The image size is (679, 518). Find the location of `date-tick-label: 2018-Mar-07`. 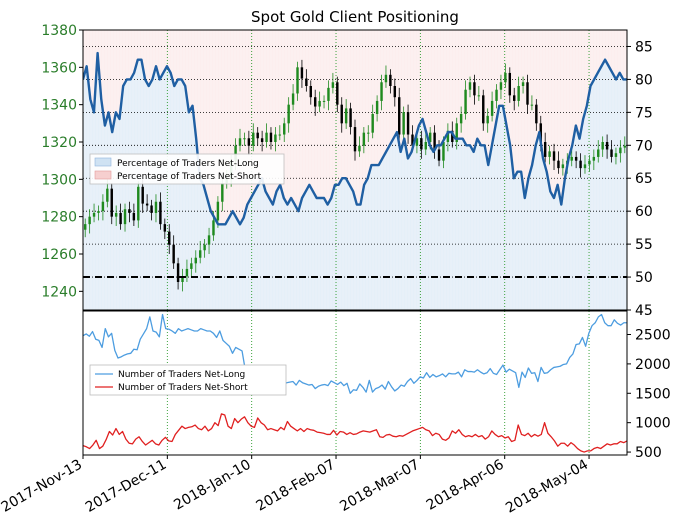

date-tick-label: 2018-Mar-07 is located at coordinates (379, 486).